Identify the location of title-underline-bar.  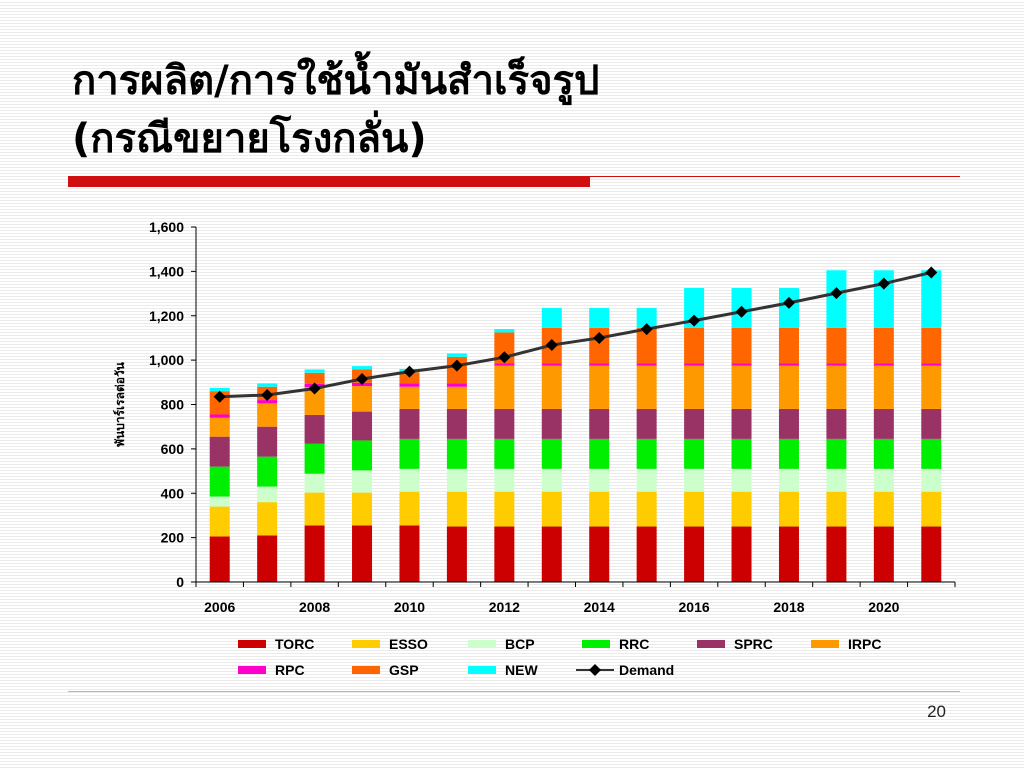
(329, 181).